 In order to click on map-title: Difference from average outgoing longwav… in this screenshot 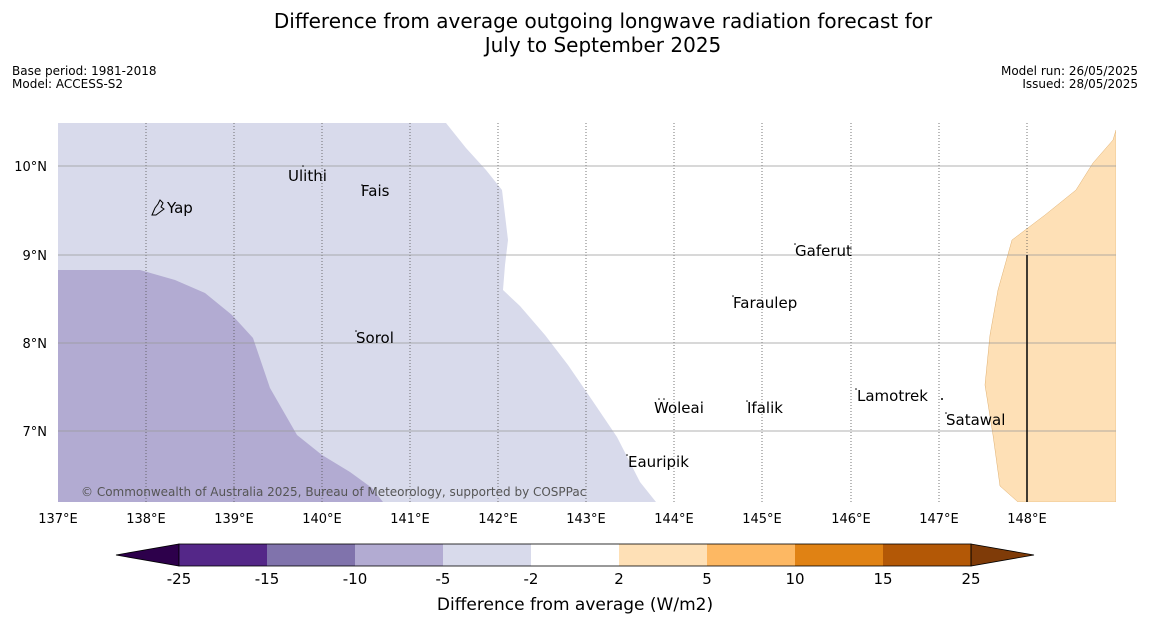, I will do `click(575, 33)`.